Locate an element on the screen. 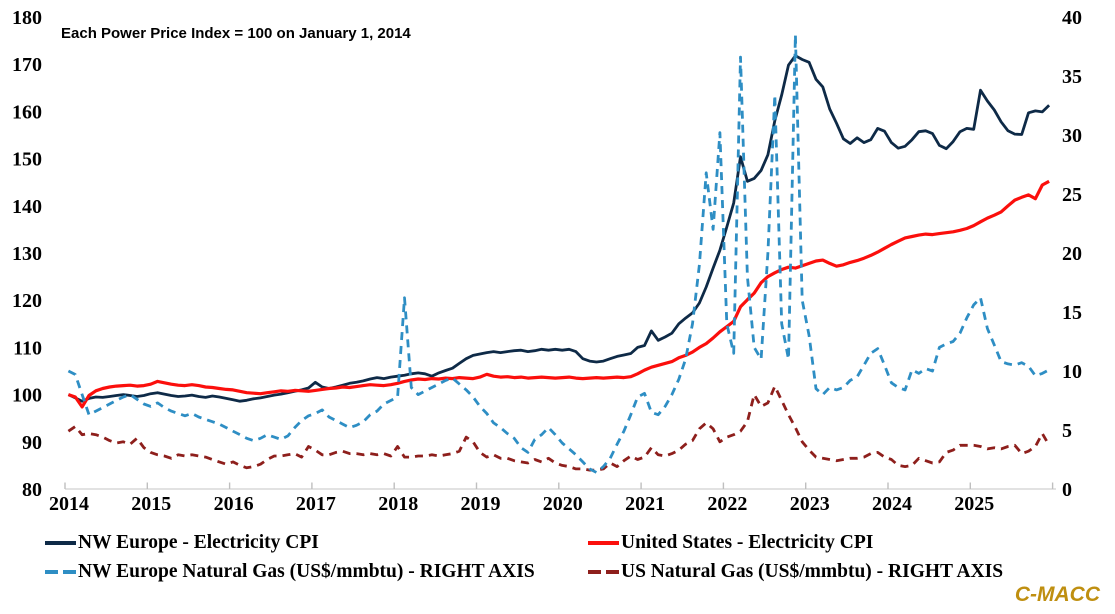 The image size is (1115, 614). x-axis-year-label: 2015 is located at coordinates (151, 504).